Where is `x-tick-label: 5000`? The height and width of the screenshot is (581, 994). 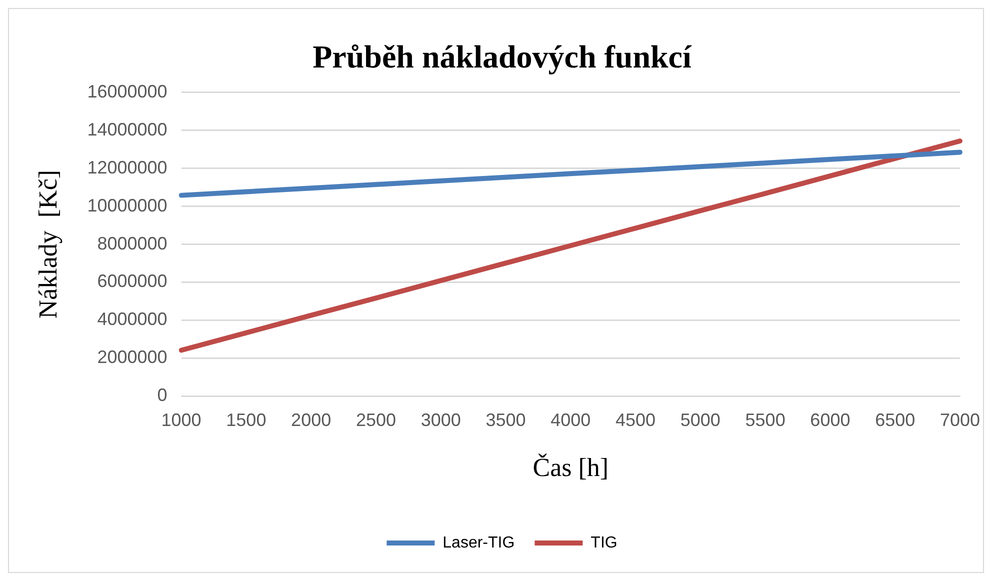
x-tick-label: 5000 is located at coordinates (700, 420).